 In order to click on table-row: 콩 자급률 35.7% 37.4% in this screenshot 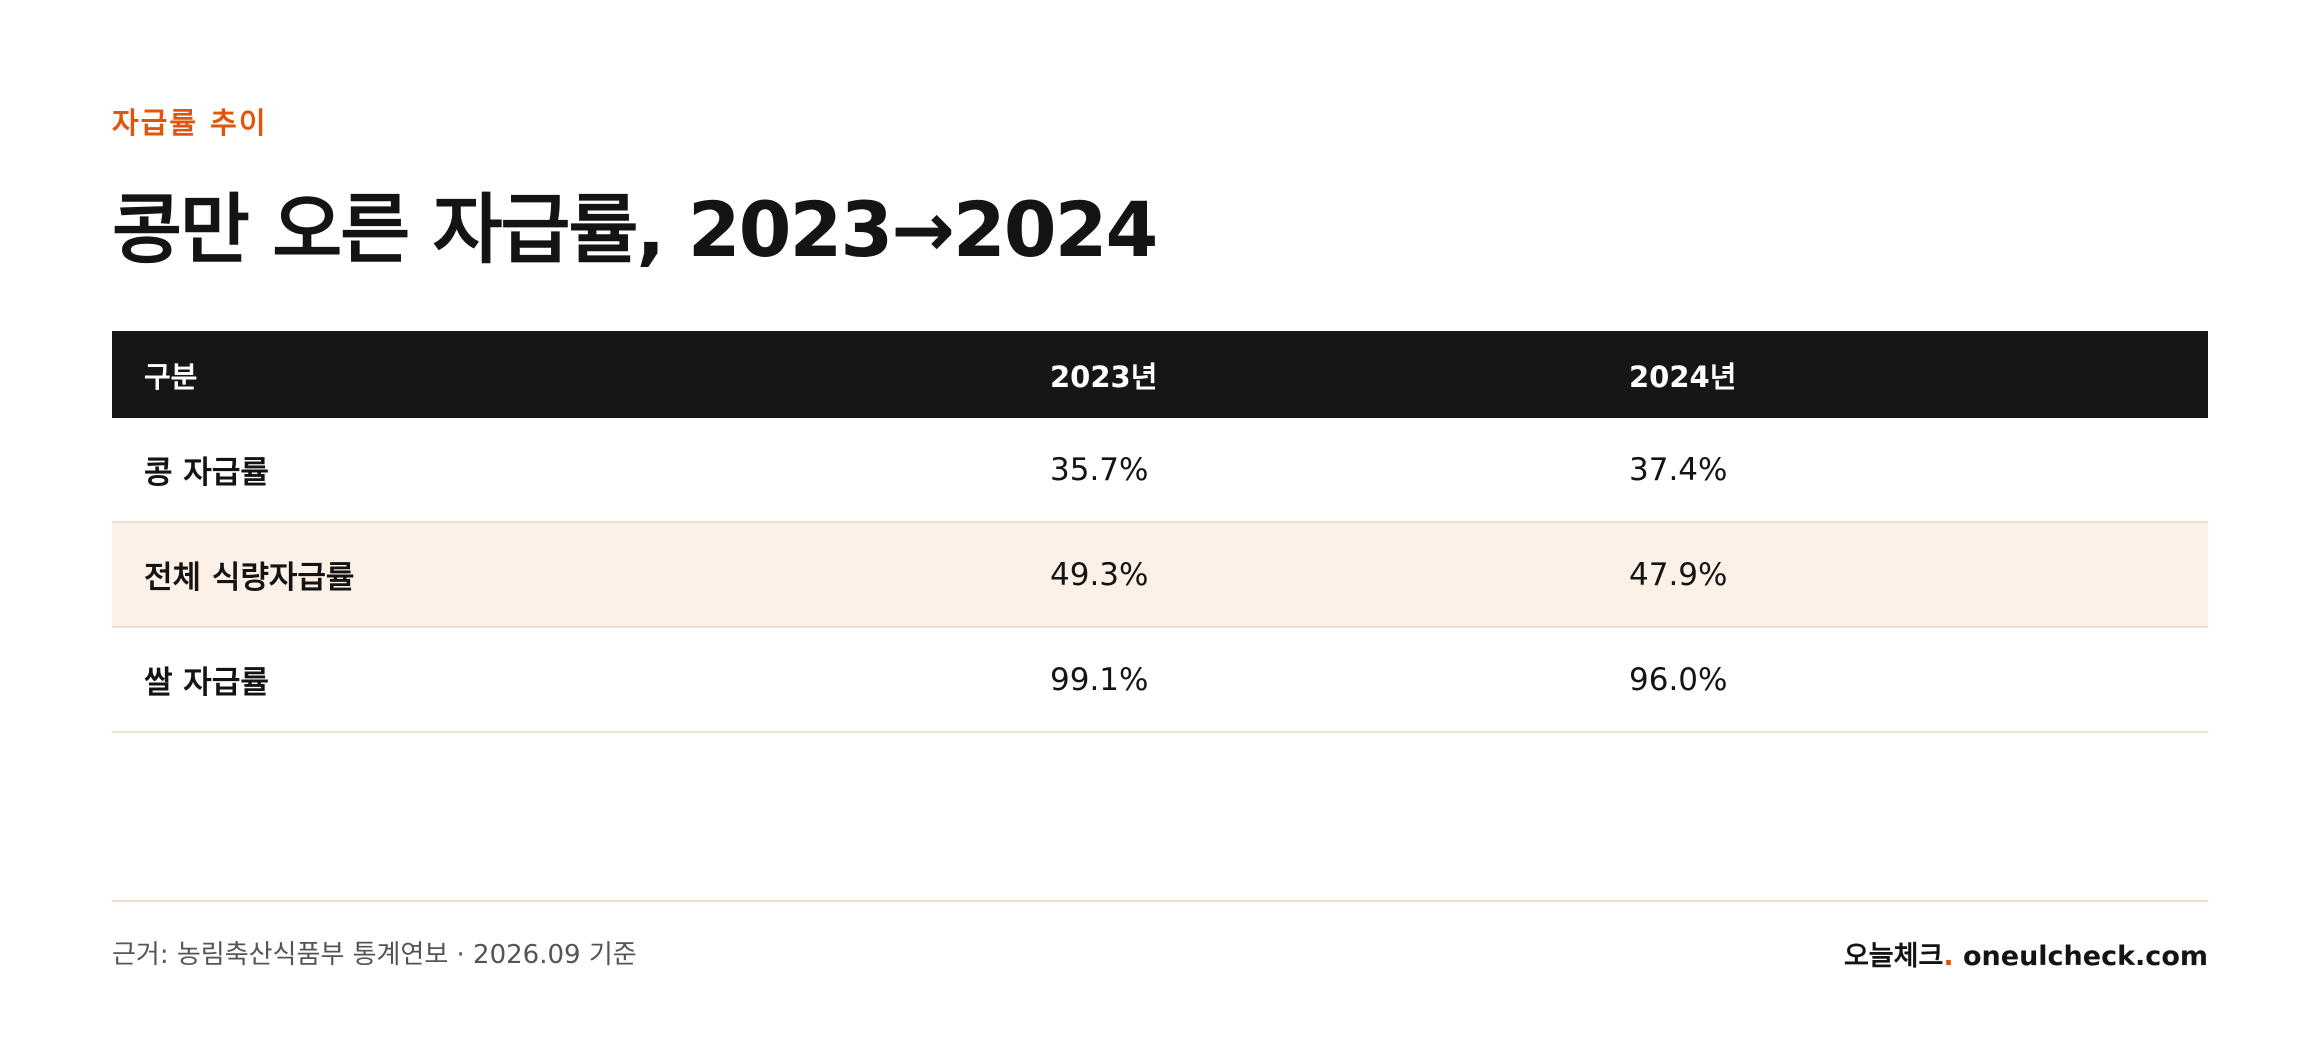, I will do `click(1160, 470)`.